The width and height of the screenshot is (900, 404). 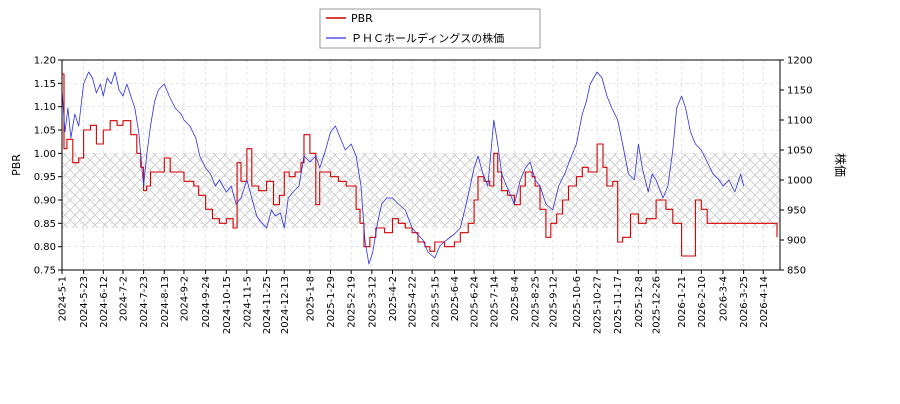 I want to click on x-tick-label: 2024-10-15, so click(x=227, y=305).